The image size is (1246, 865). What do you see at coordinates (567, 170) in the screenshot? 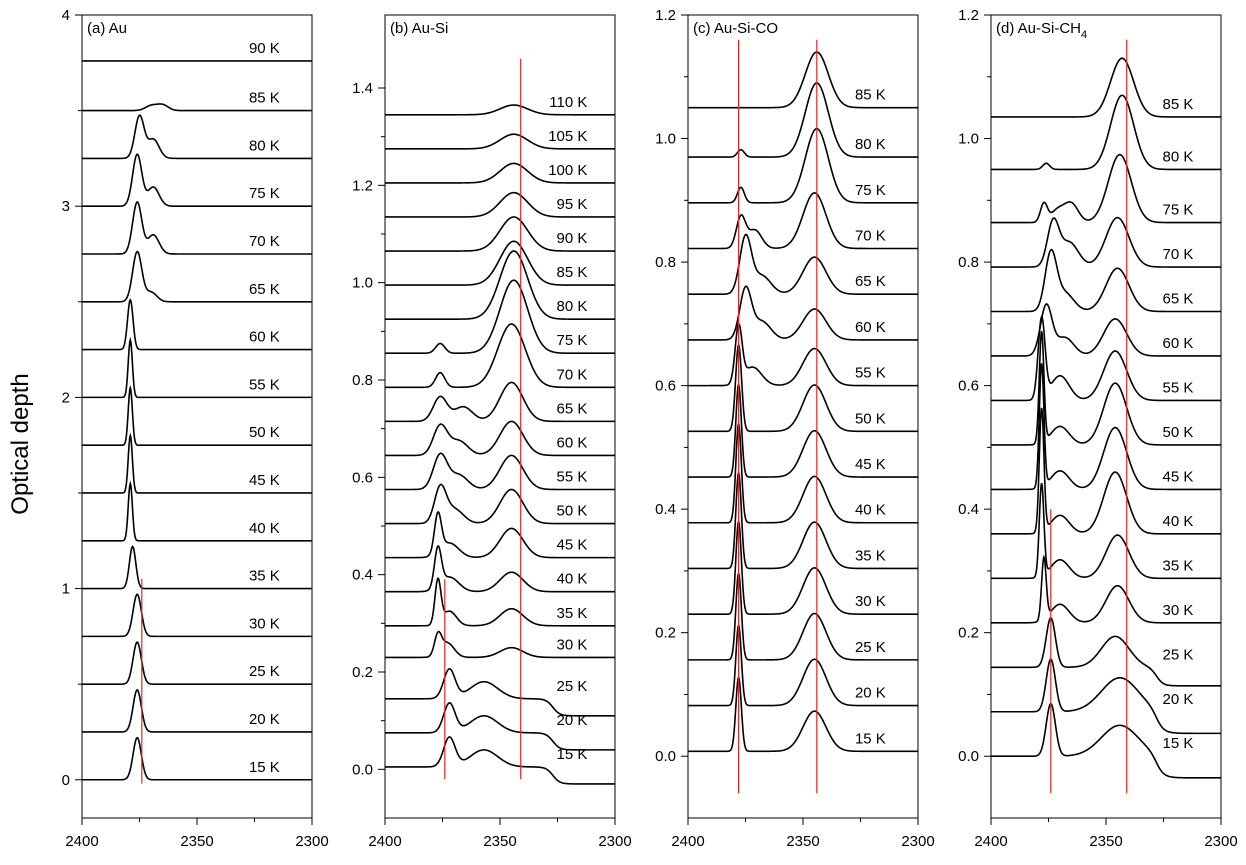
I see `temperature-label: 100 K` at bounding box center [567, 170].